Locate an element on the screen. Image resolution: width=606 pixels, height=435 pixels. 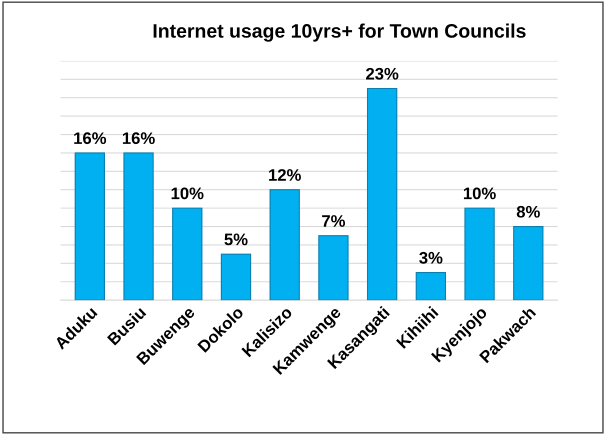
data-label: 3% is located at coordinates (430, 258).